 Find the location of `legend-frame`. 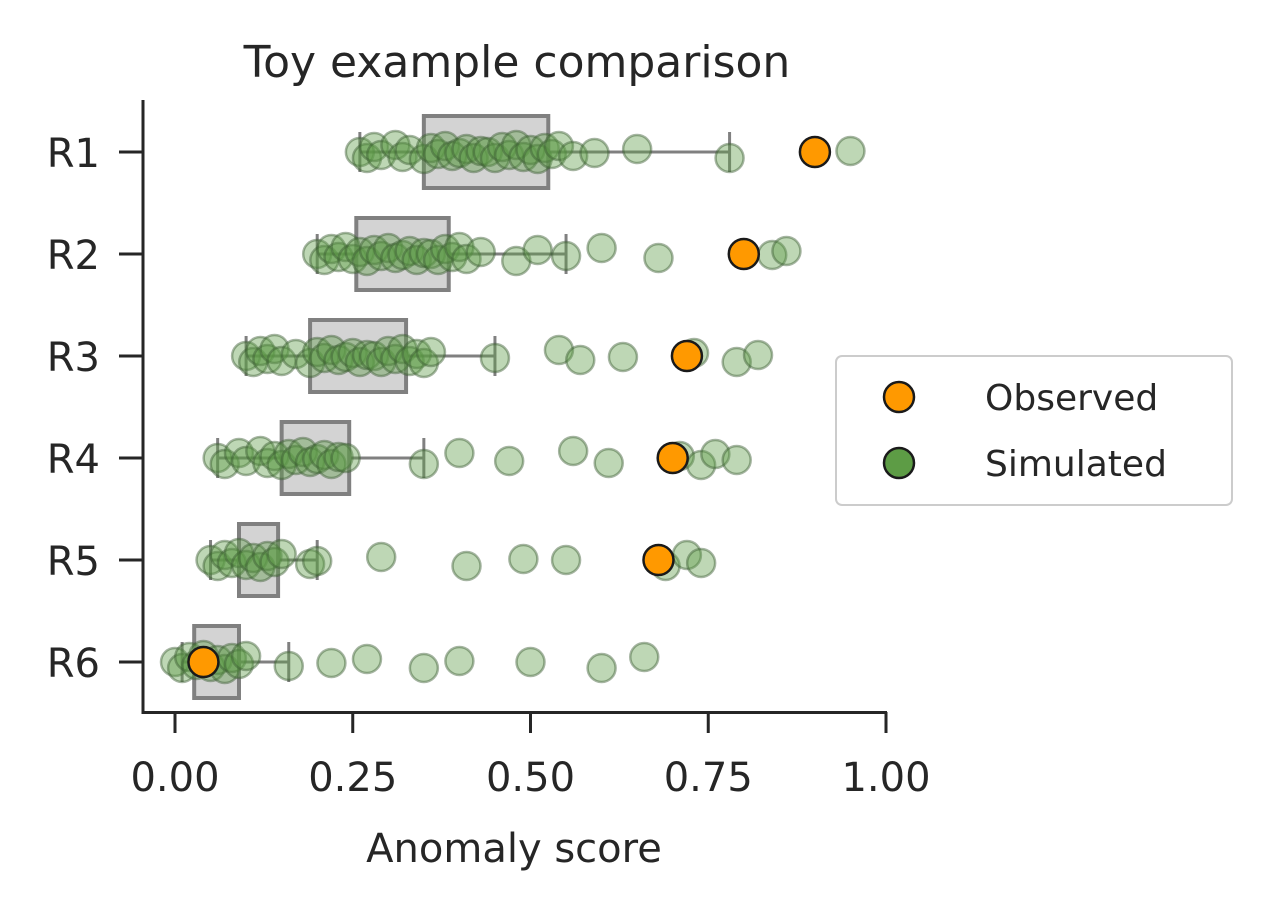

legend-frame is located at coordinates (1034, 430).